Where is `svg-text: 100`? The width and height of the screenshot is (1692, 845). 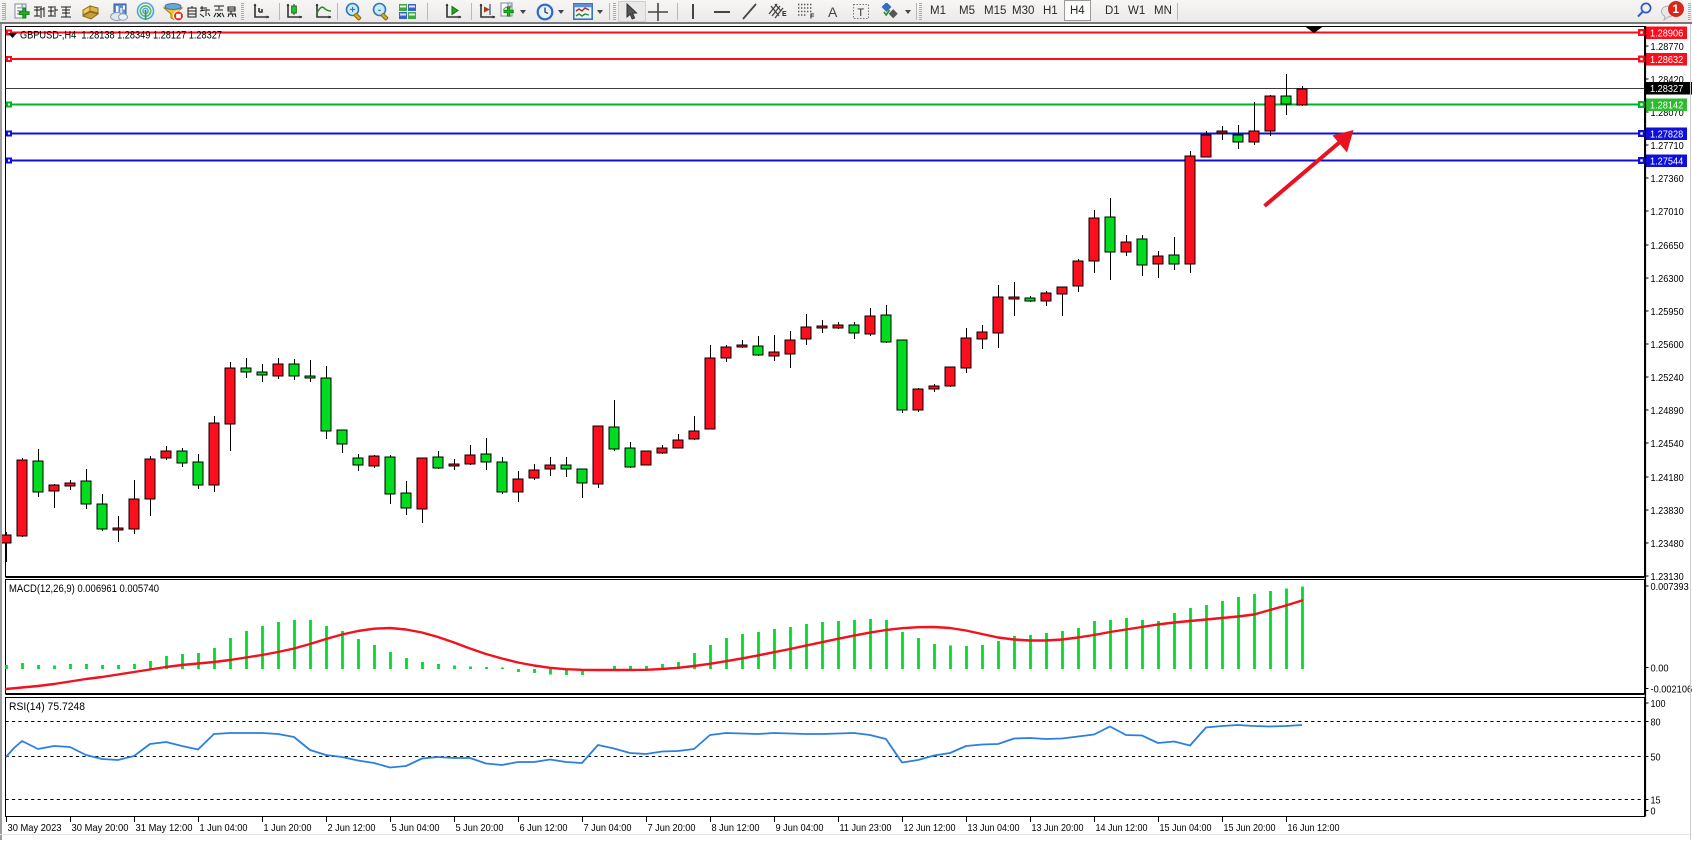 svg-text: 100 is located at coordinates (1658, 704).